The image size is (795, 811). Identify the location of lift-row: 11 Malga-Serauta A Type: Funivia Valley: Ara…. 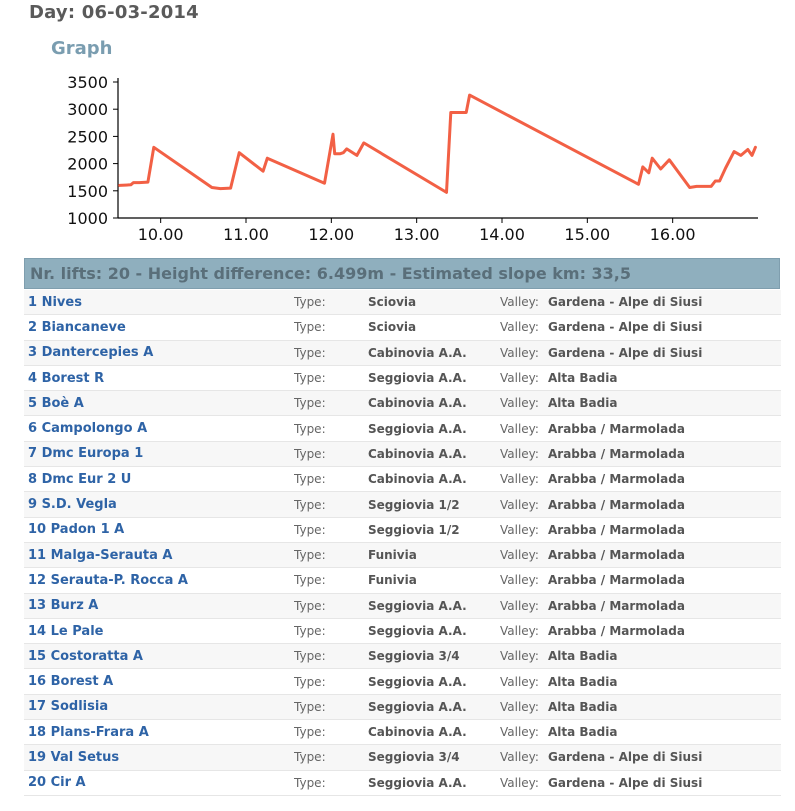
(402, 555).